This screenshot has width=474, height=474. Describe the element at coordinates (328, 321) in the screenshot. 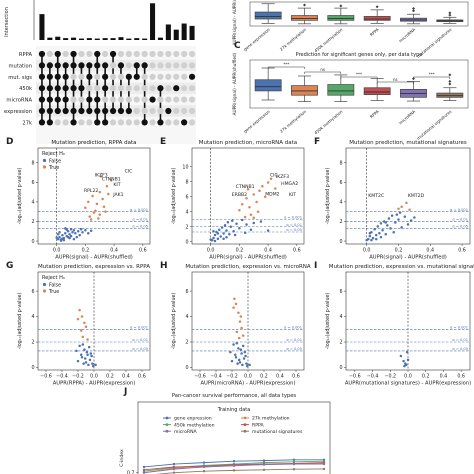

I see `y-axis-label: -log₁₀(adjusted p-value)` at that location.